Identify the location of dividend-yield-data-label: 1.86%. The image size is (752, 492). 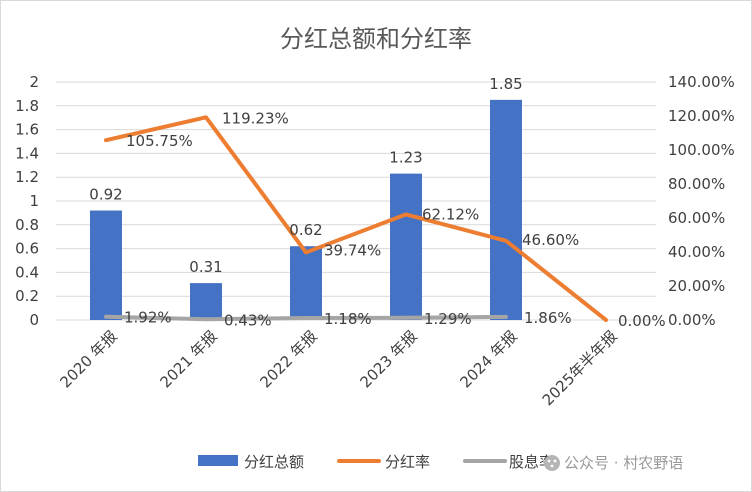
(548, 318).